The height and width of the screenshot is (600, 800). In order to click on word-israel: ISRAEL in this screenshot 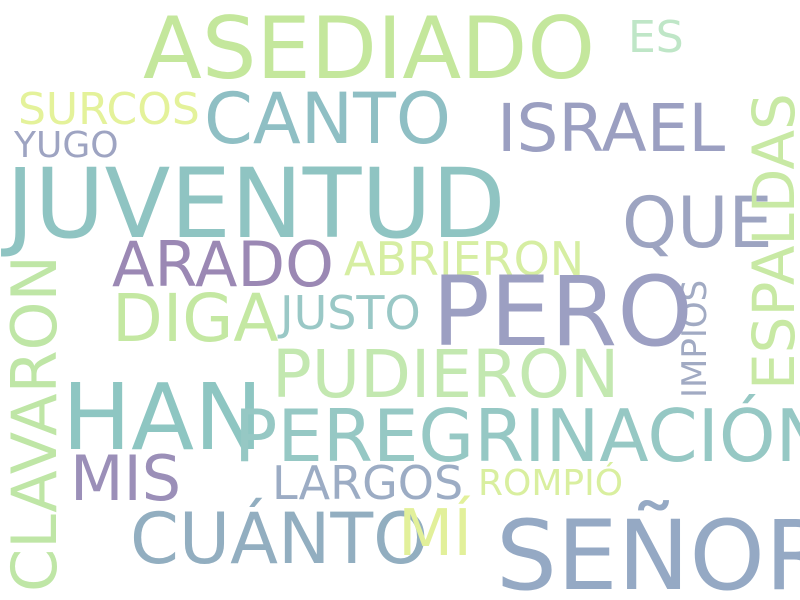, I will do `click(611, 128)`.